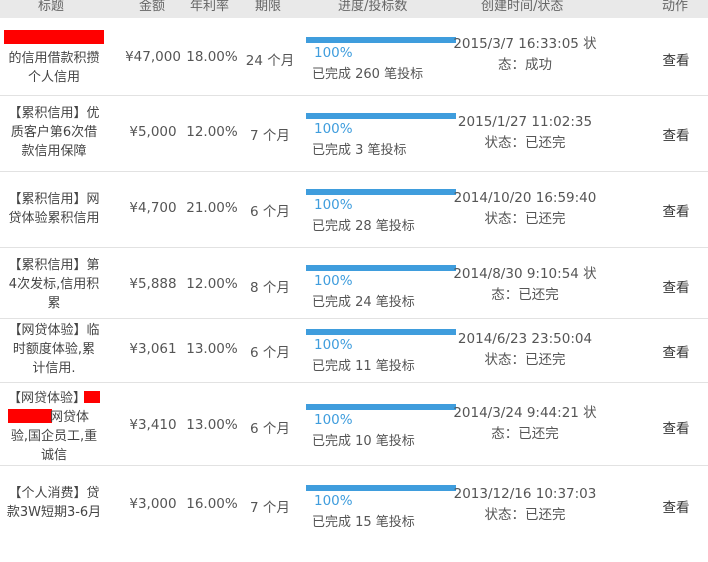 Image resolution: width=708 pixels, height=562 pixels. I want to click on loan-title: 【累积信用】优 质客户第6次借 款信用保障, so click(54, 132).